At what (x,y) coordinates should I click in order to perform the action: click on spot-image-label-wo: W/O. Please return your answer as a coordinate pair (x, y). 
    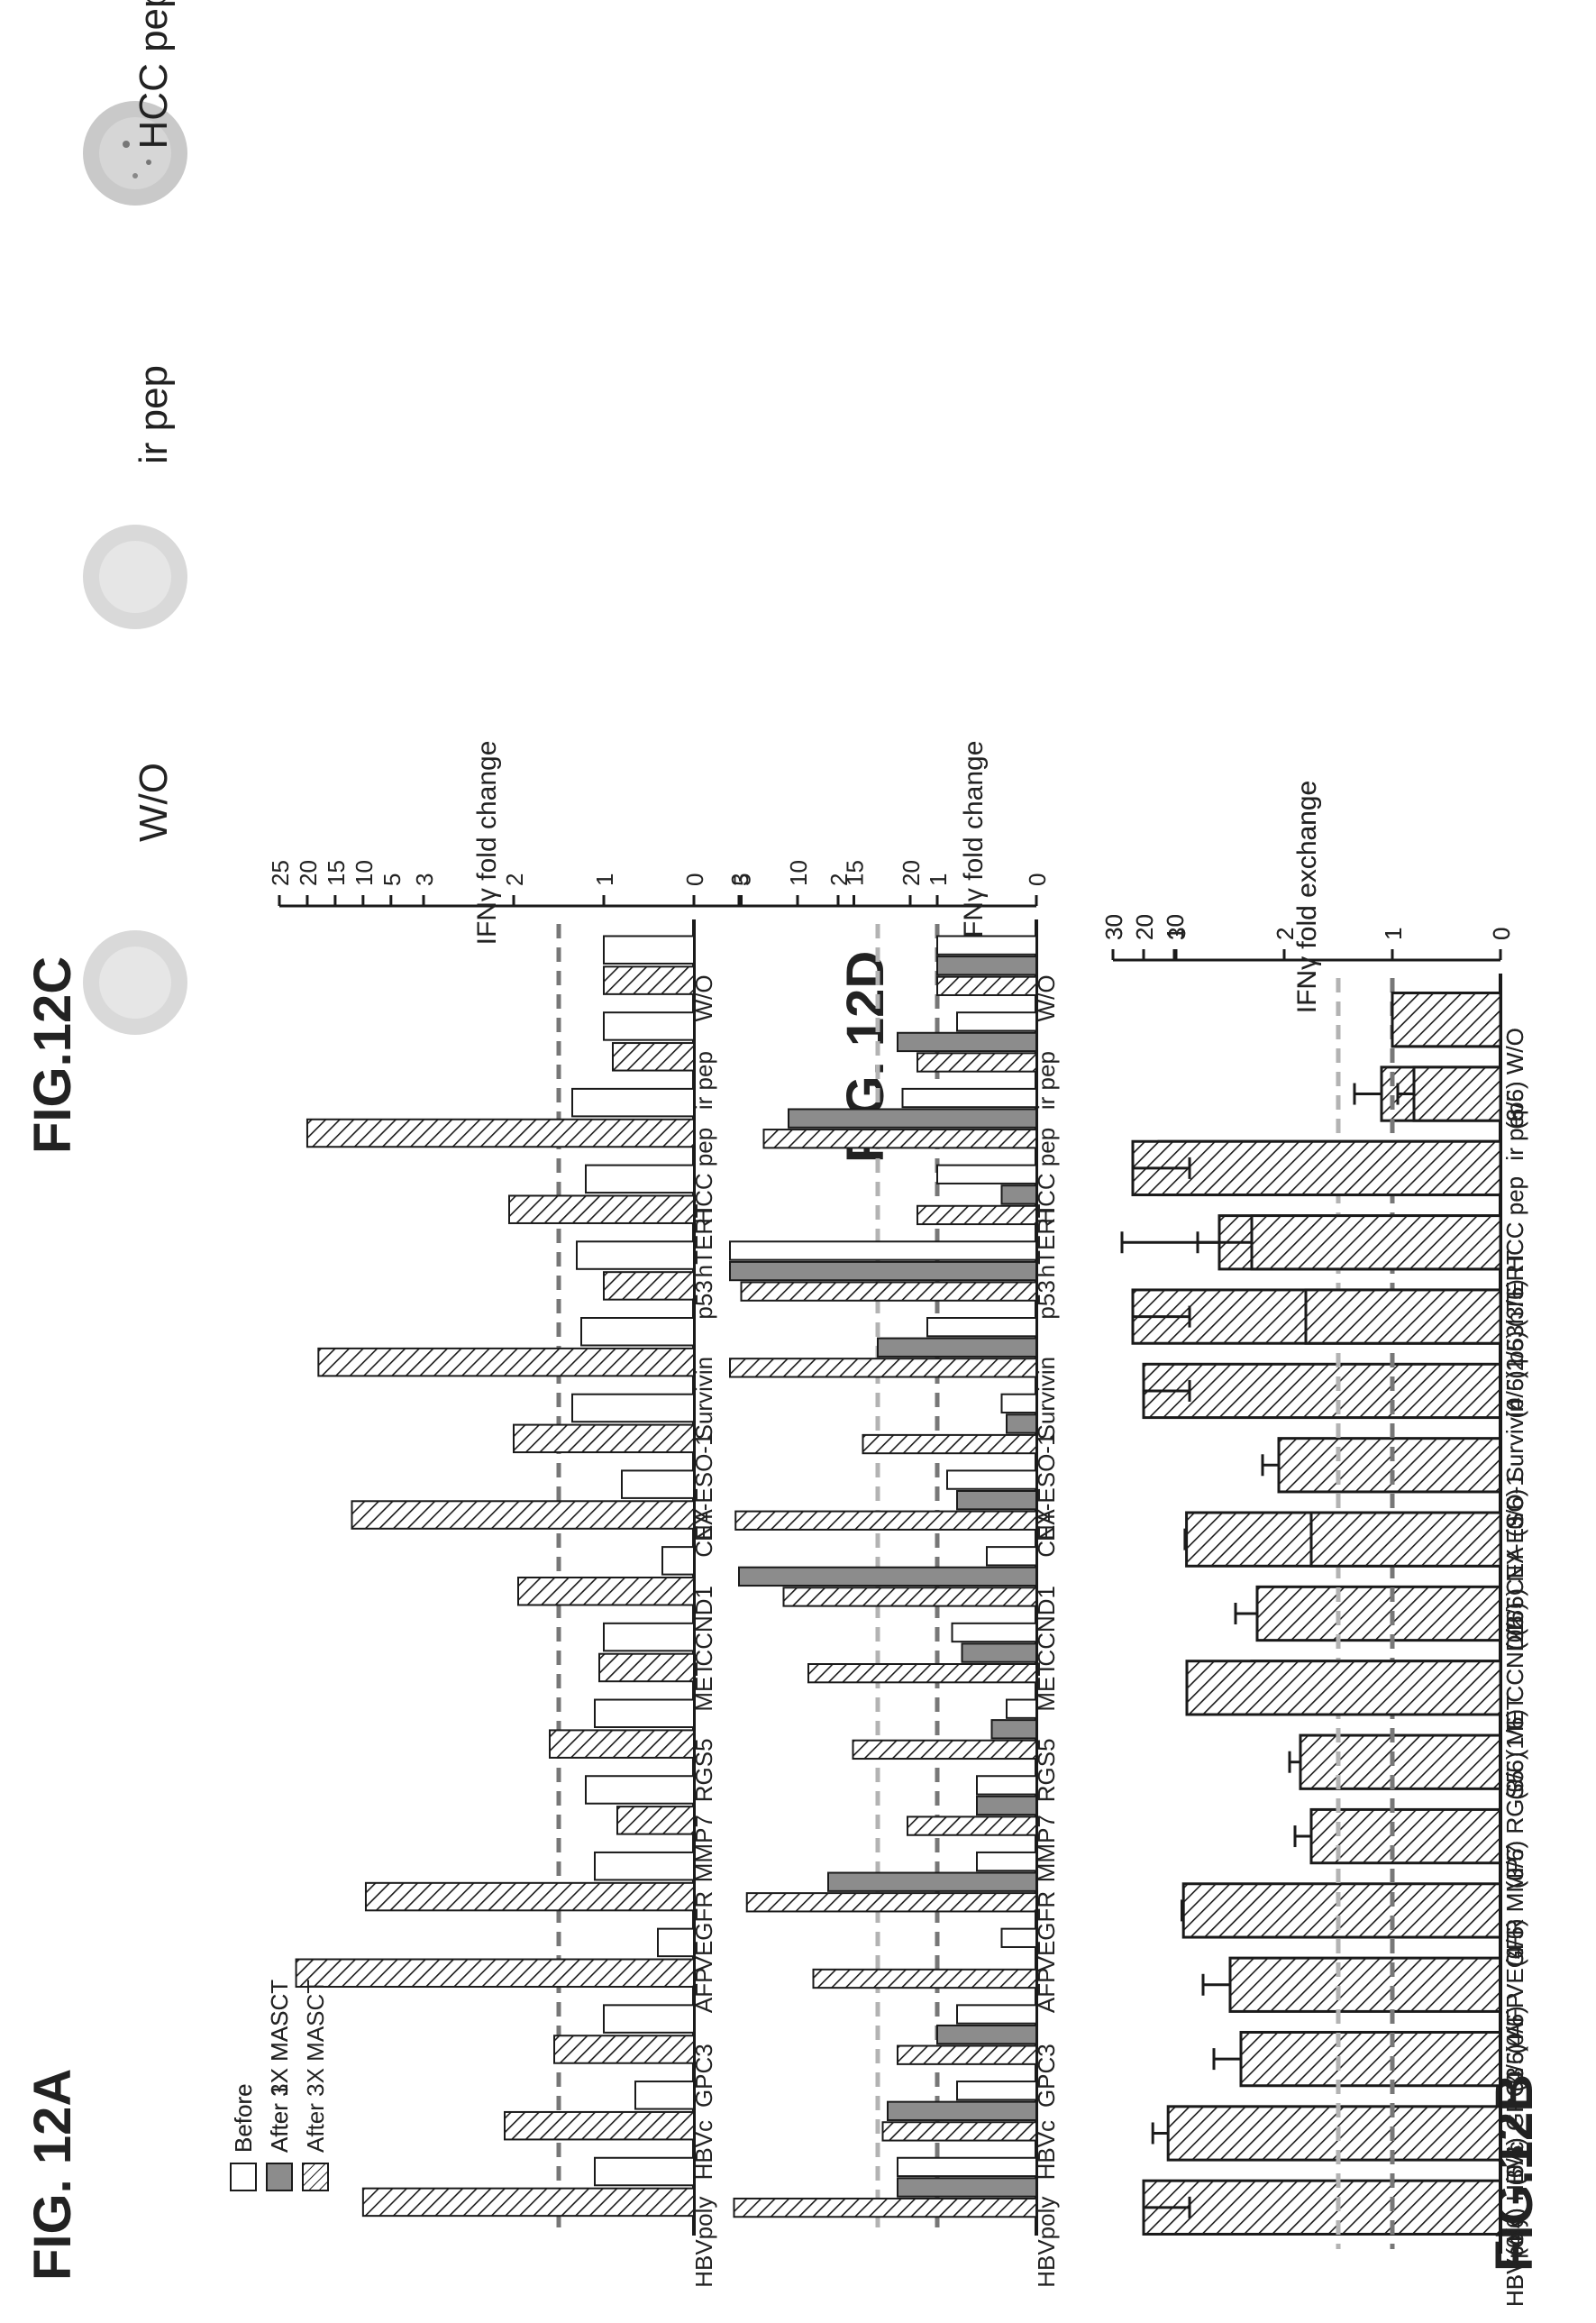
    Looking at the image, I should click on (154, 802).